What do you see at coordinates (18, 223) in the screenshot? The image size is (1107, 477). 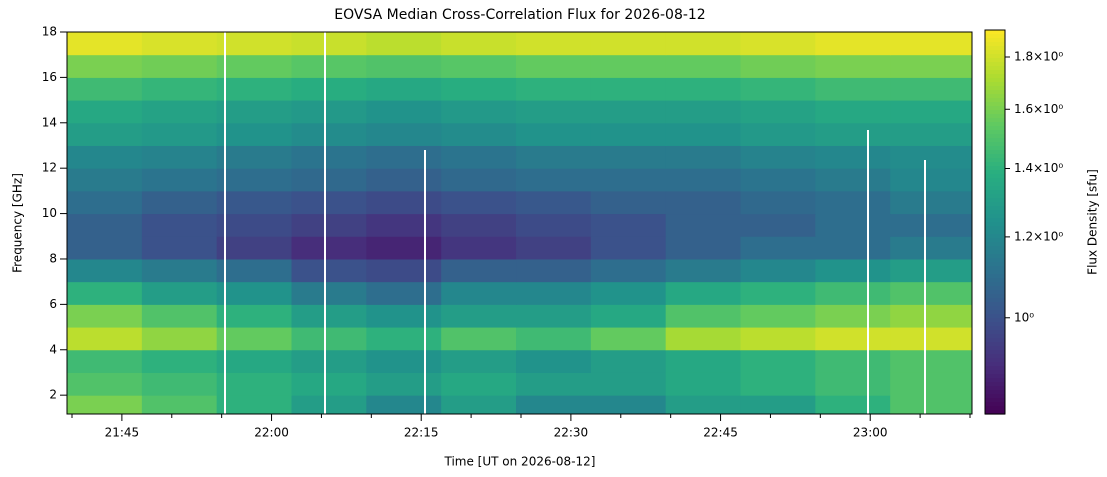 I see `y-axis-label: Frequency [GHz]` at bounding box center [18, 223].